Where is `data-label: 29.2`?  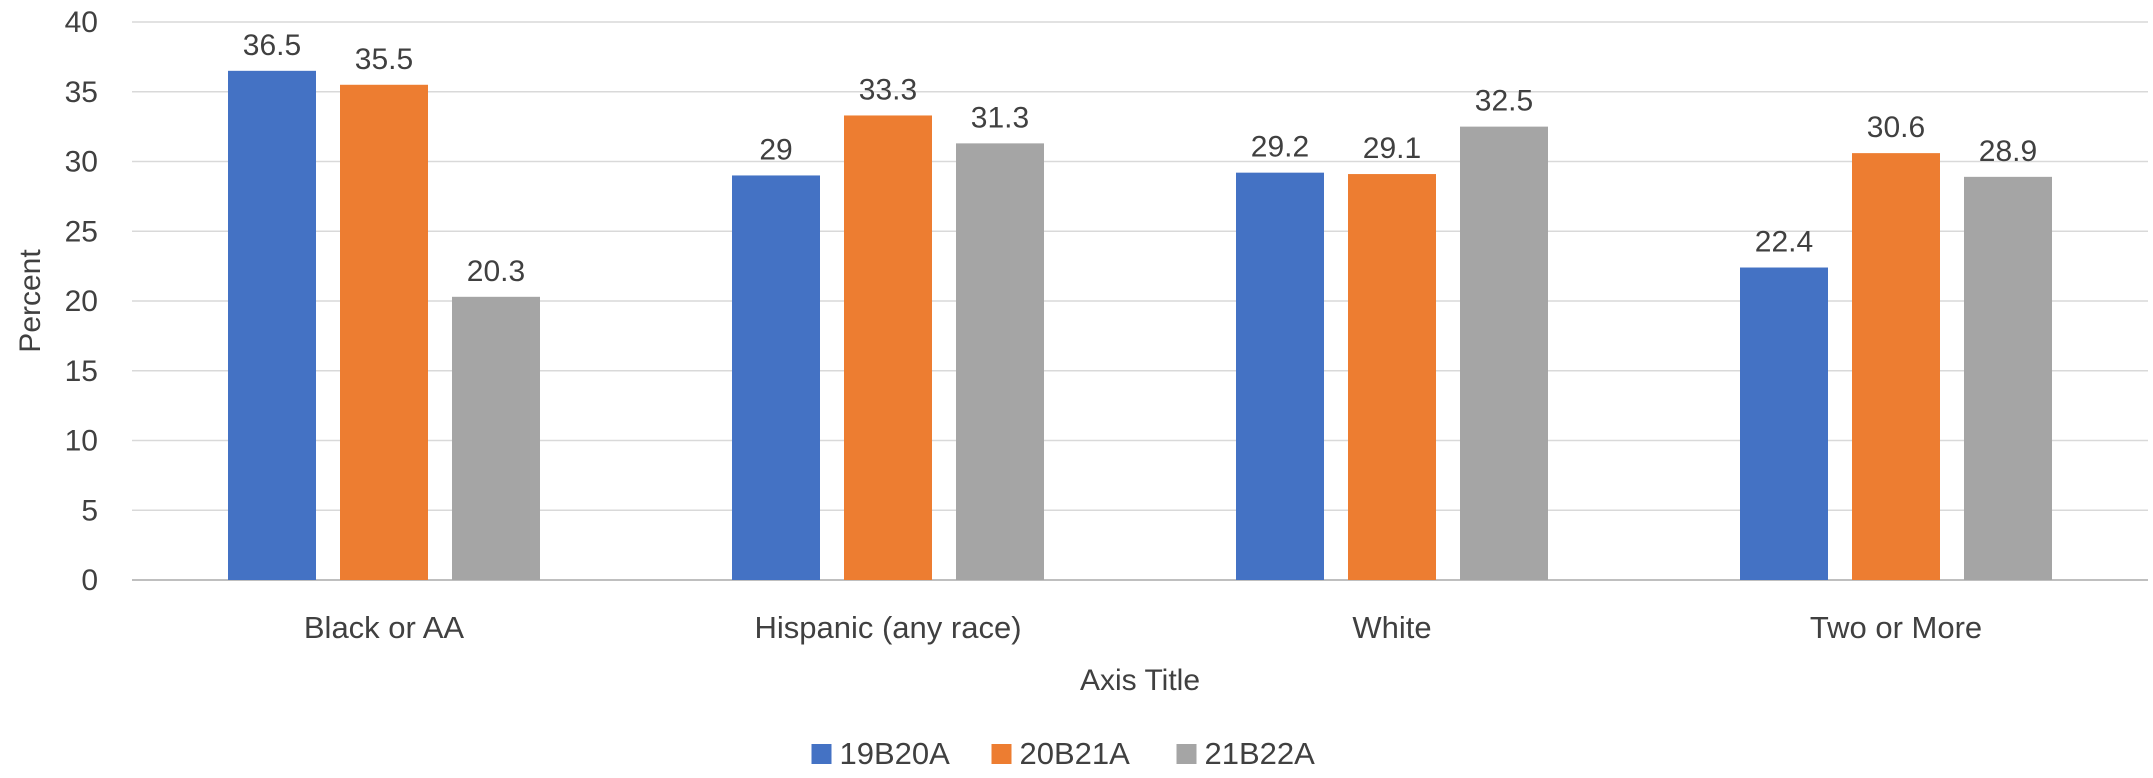 data-label: 29.2 is located at coordinates (1280, 147).